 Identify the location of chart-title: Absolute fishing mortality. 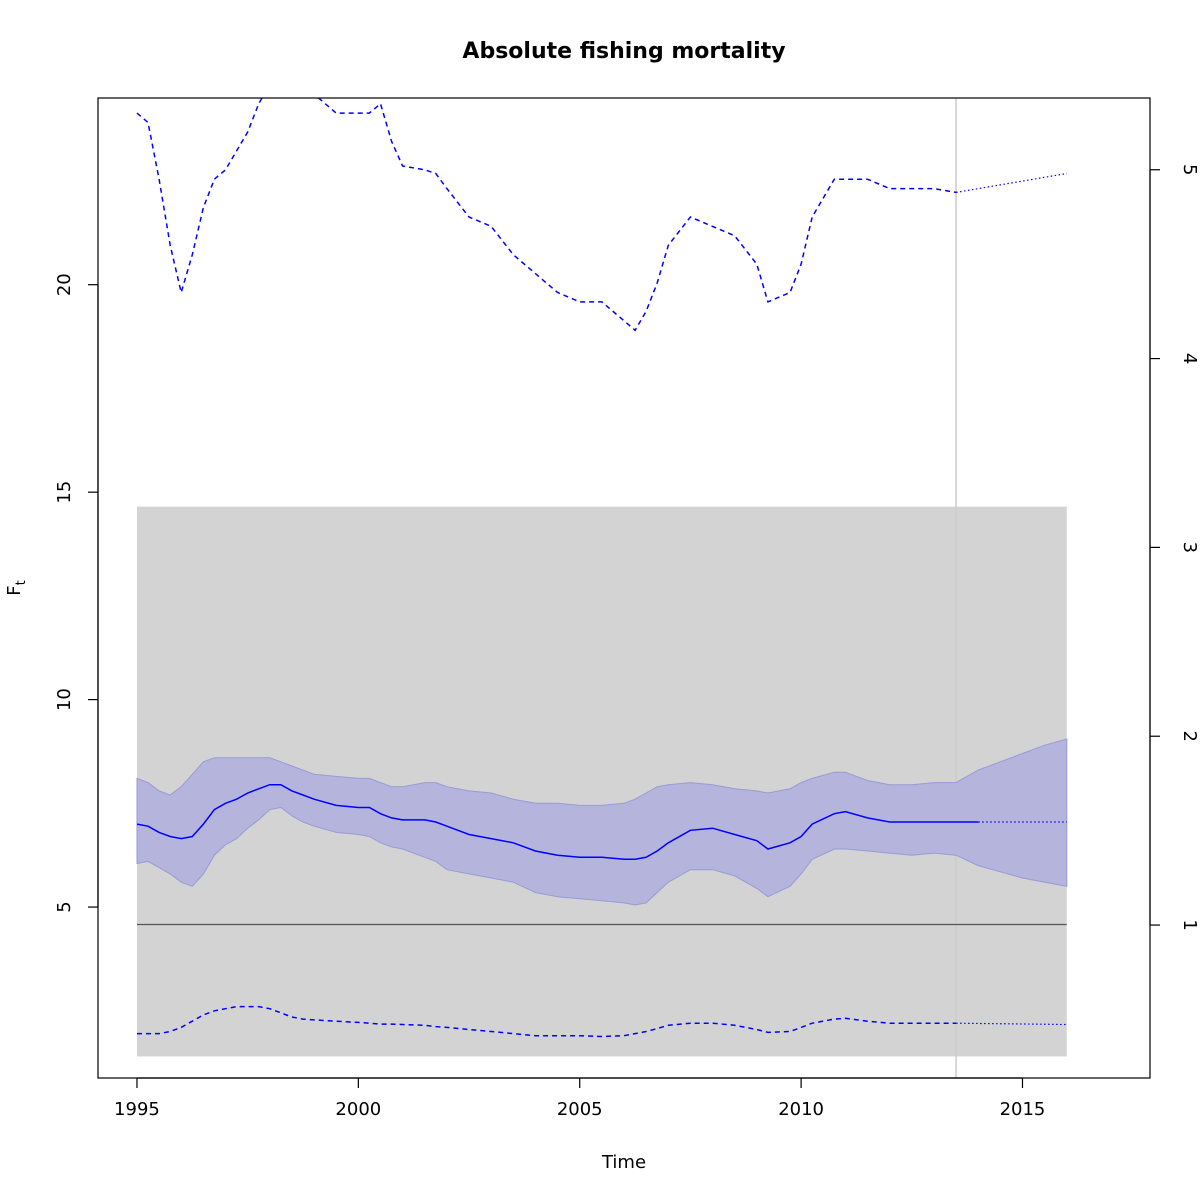
(623, 51).